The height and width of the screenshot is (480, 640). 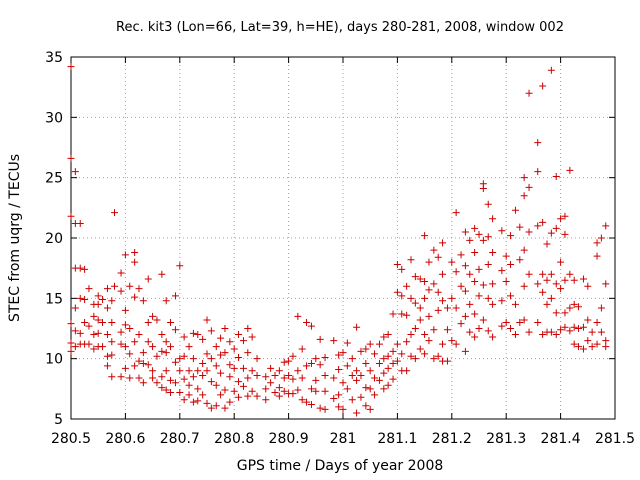 I want to click on x-tick-label: 281.5, so click(x=615, y=439).